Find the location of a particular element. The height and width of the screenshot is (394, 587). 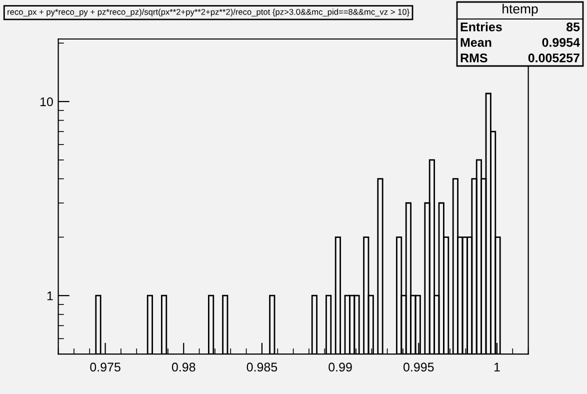

text: 85 is located at coordinates (573, 27).